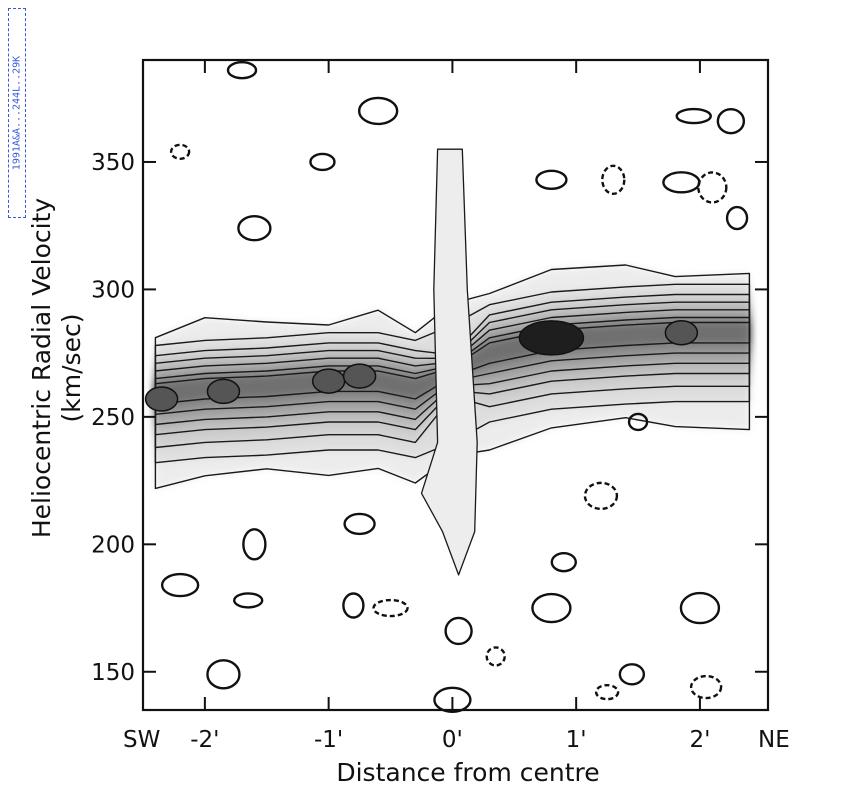  I want to click on y-tick-label: 250, so click(113, 418).